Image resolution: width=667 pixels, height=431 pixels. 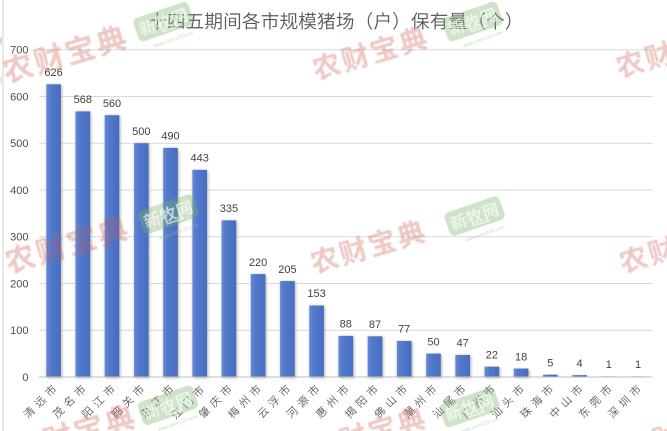 I want to click on svg-text: 100, so click(x=19, y=331).